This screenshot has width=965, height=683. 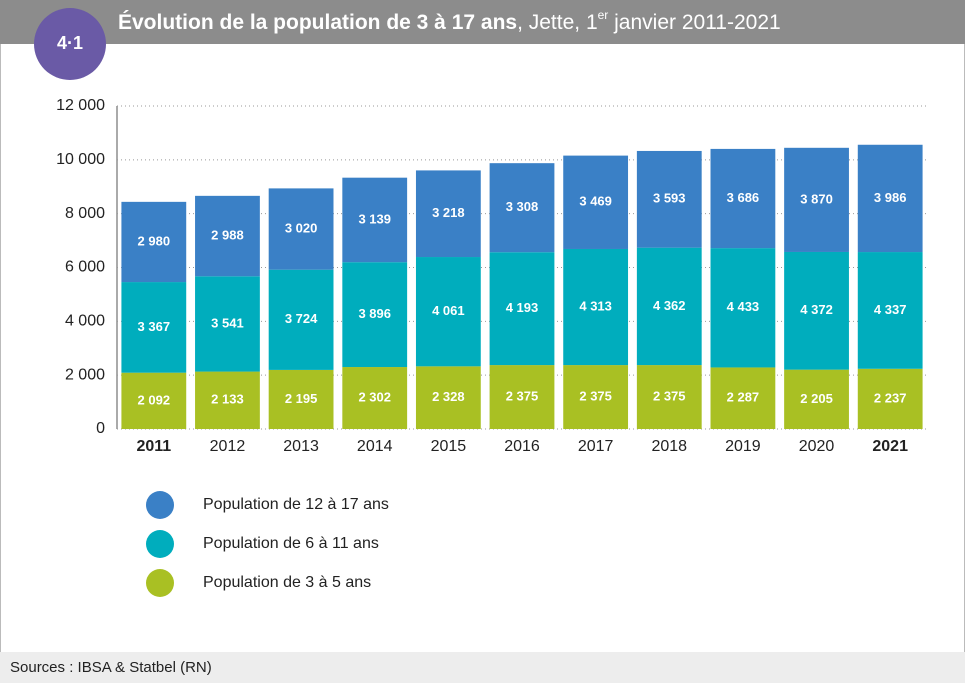 What do you see at coordinates (603, 15) in the screenshot?
I see `title-sup: er` at bounding box center [603, 15].